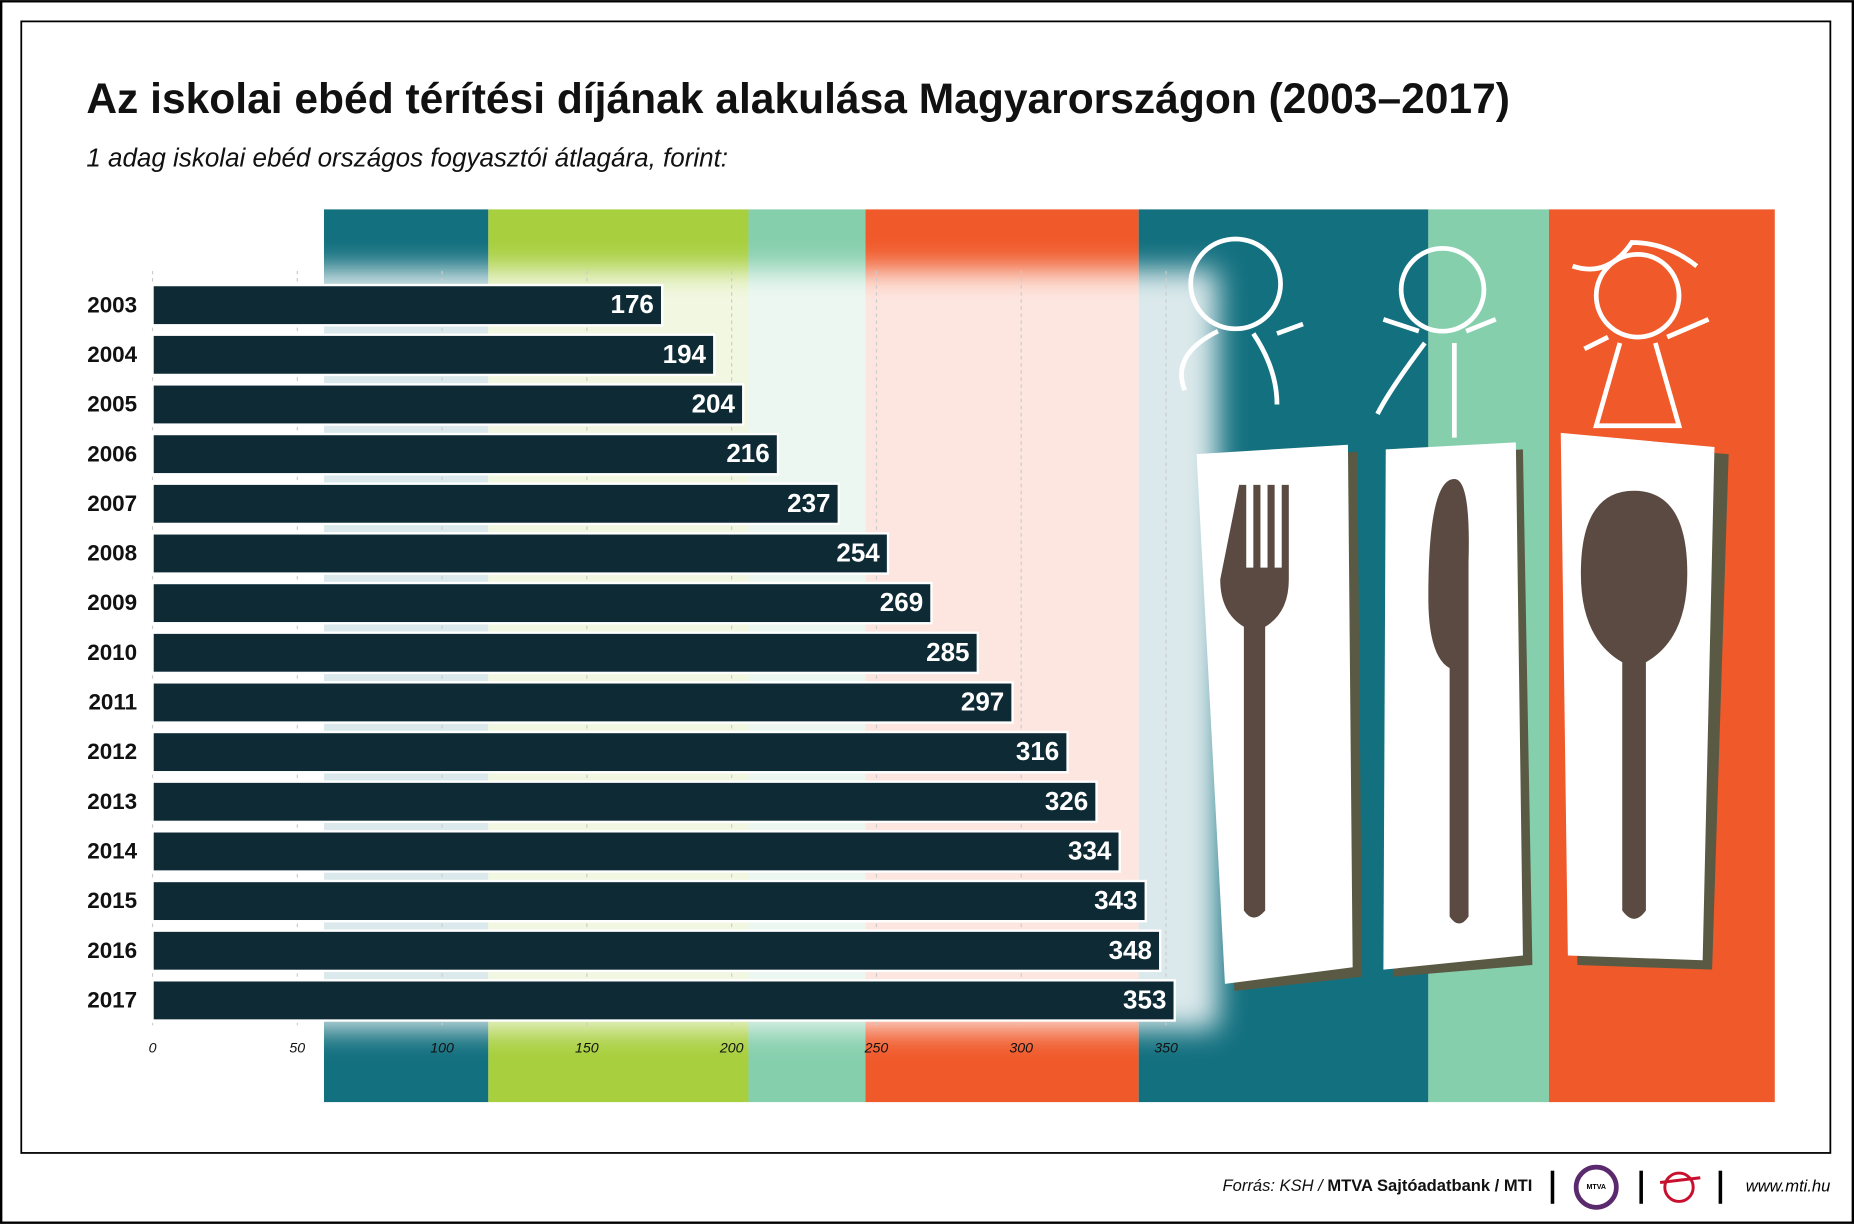  I want to click on logo, so click(1596, 1187).